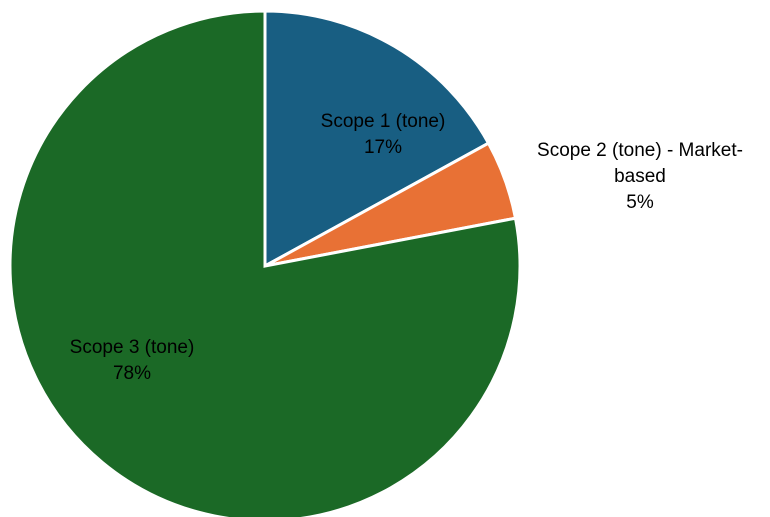 This screenshot has height=517, width=770. What do you see at coordinates (640, 150) in the screenshot?
I see `slice-category-label-2: Scope 2 (tone) - Market-` at bounding box center [640, 150].